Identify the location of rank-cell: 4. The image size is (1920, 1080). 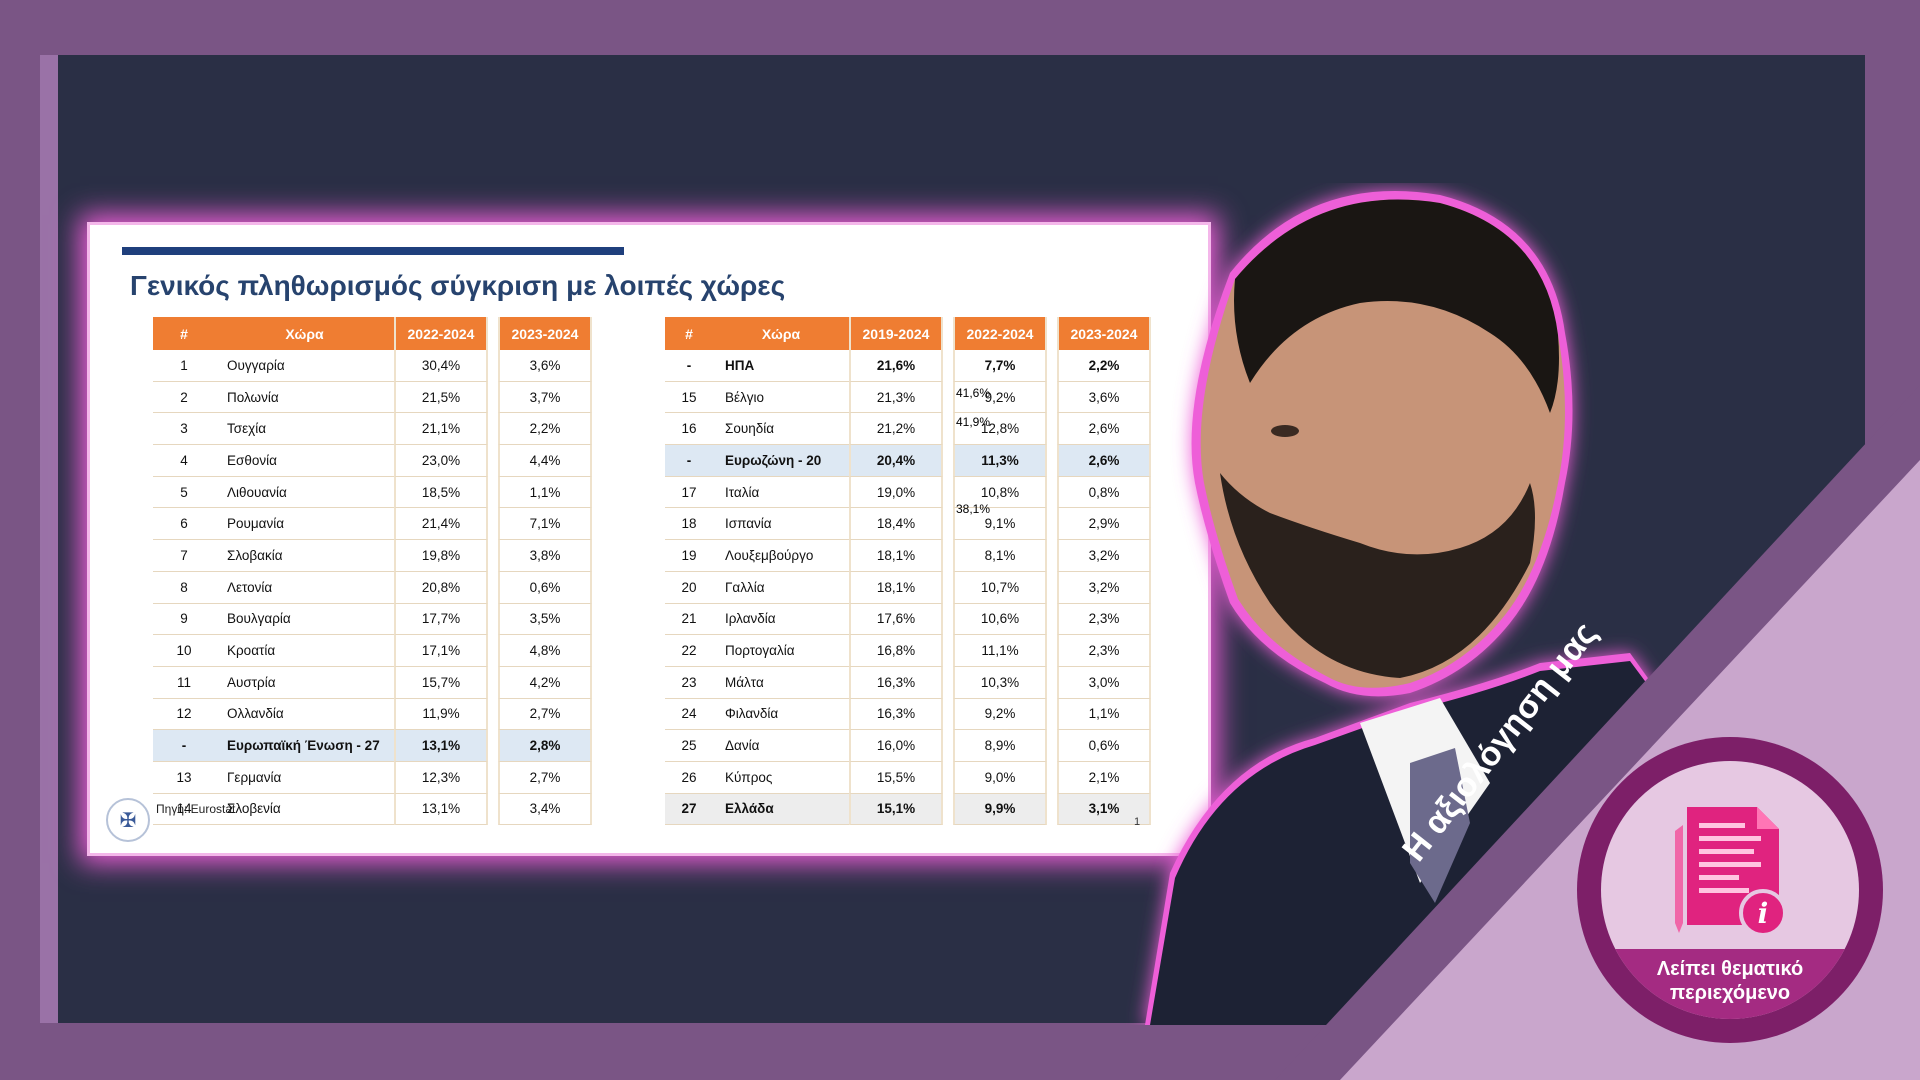
(184, 461).